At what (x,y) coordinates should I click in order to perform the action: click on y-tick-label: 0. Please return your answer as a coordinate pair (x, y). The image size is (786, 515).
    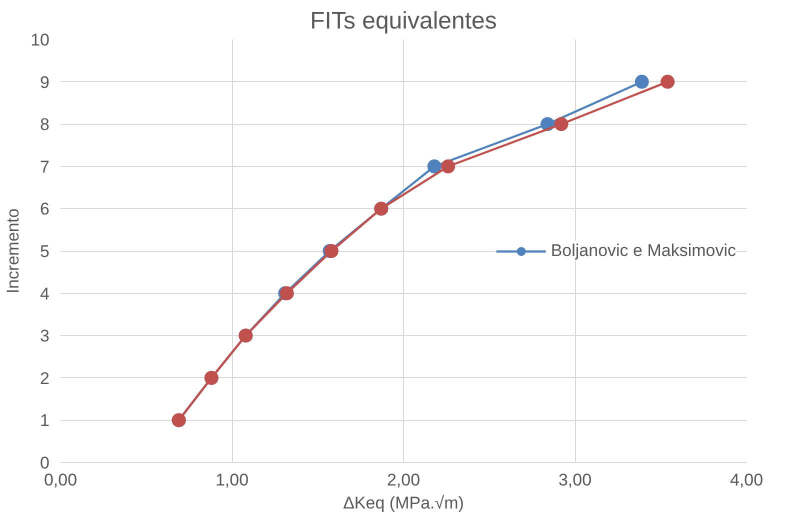
    Looking at the image, I should click on (45, 463).